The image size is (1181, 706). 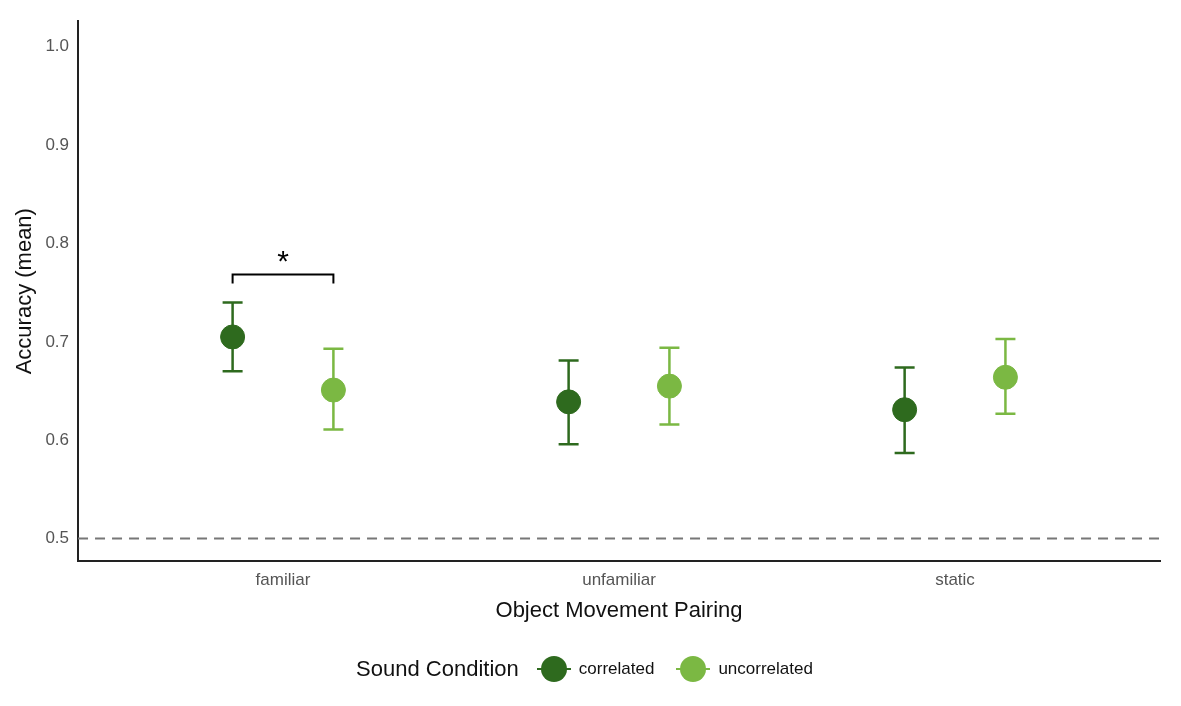 What do you see at coordinates (955, 580) in the screenshot?
I see `x-tick-label: static` at bounding box center [955, 580].